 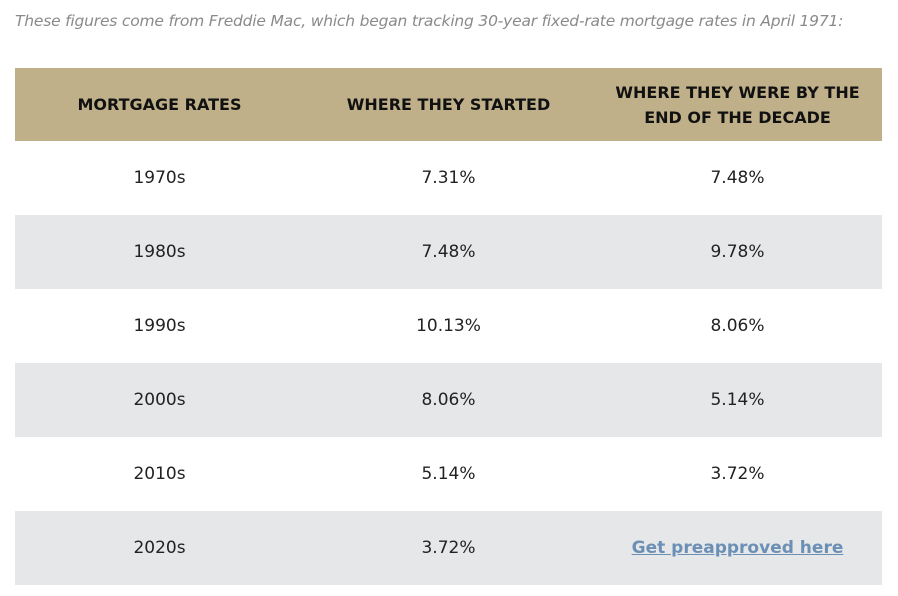 What do you see at coordinates (737, 252) in the screenshot?
I see `table-cell: 9.78%` at bounding box center [737, 252].